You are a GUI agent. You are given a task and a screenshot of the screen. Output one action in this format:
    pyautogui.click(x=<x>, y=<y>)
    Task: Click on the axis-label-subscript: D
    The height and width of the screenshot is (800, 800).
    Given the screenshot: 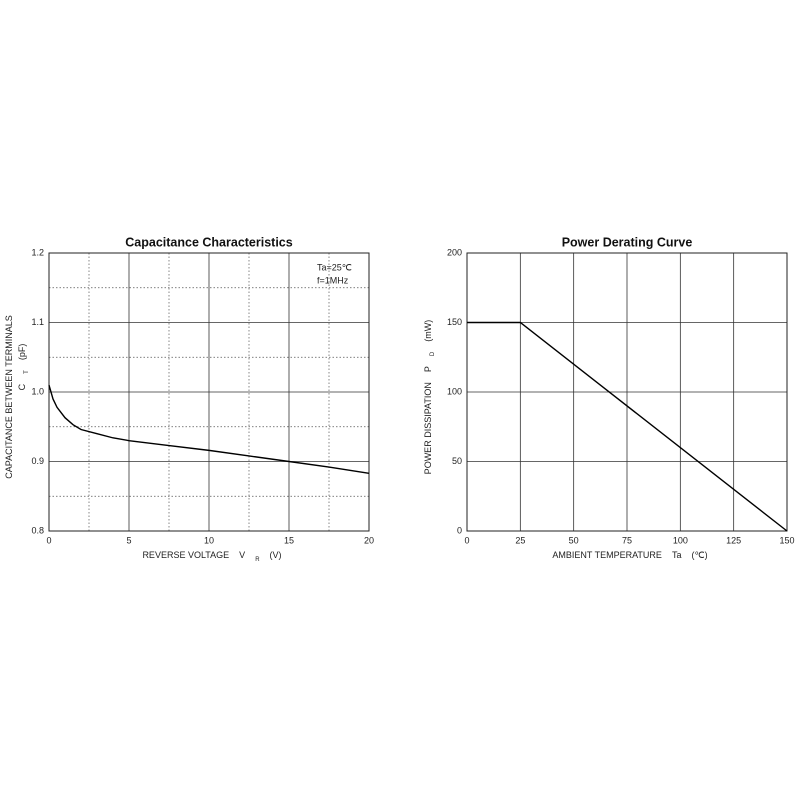 What is the action you would take?
    pyautogui.click(x=433, y=353)
    